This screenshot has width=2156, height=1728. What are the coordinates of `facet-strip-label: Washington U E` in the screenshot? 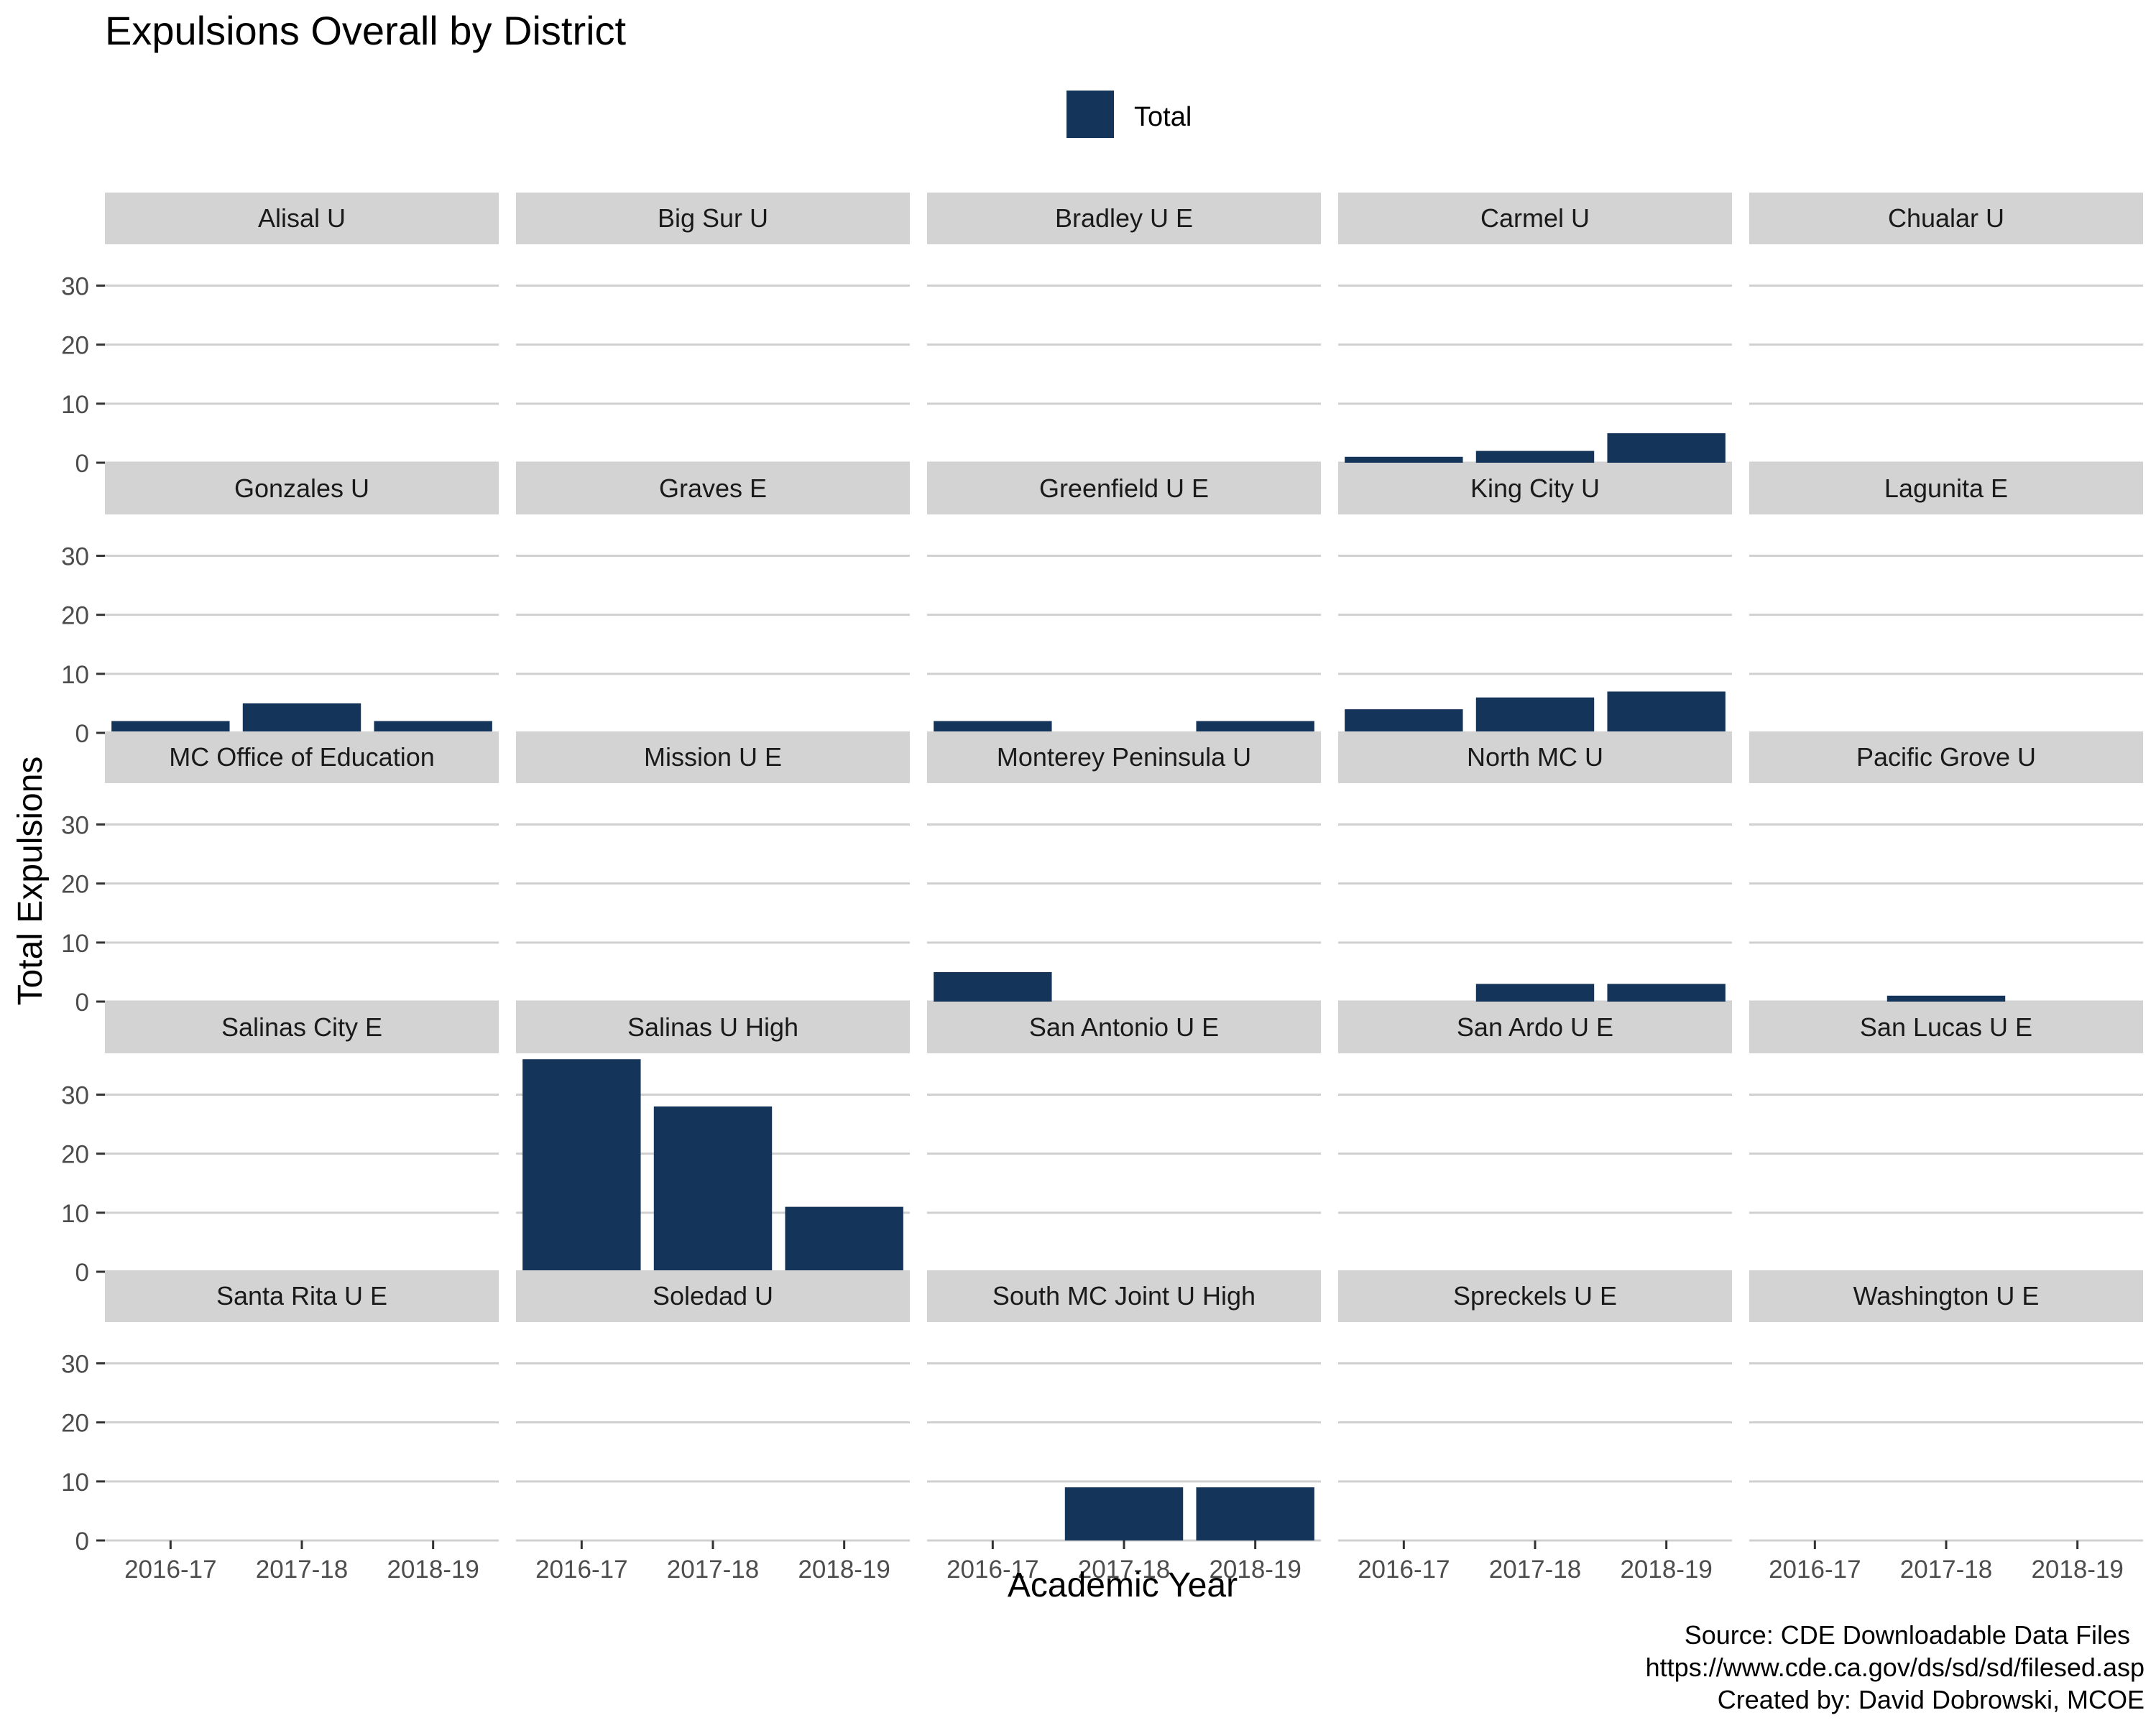 It's located at (1946, 1296).